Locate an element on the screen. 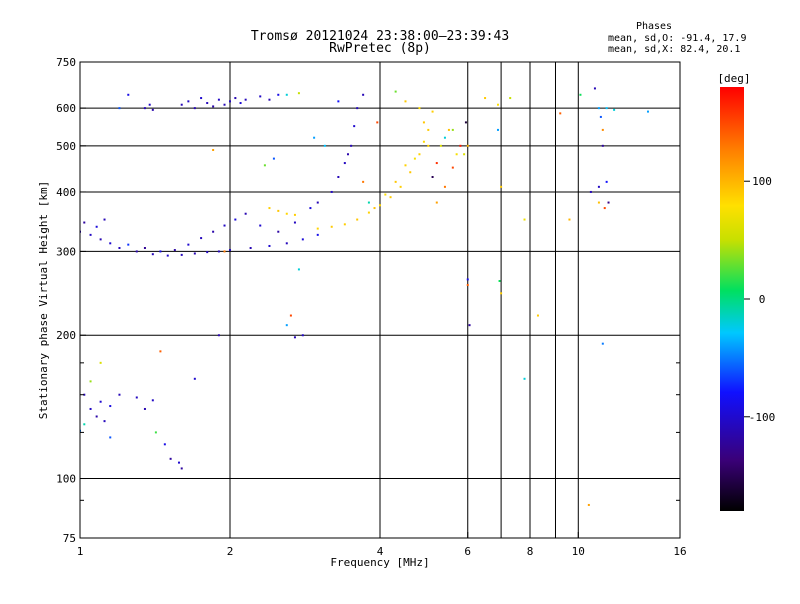 The width and height of the screenshot is (800, 604). y-axis-label: Stationary phase Virtual Height [km] is located at coordinates (43, 300).